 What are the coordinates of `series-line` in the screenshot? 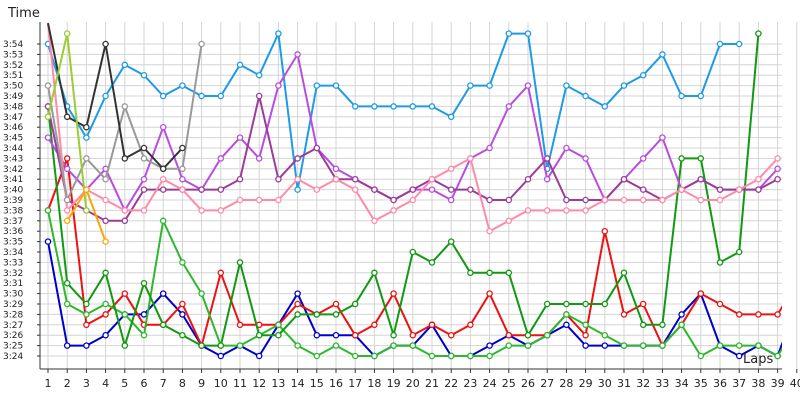 It's located at (115, 96).